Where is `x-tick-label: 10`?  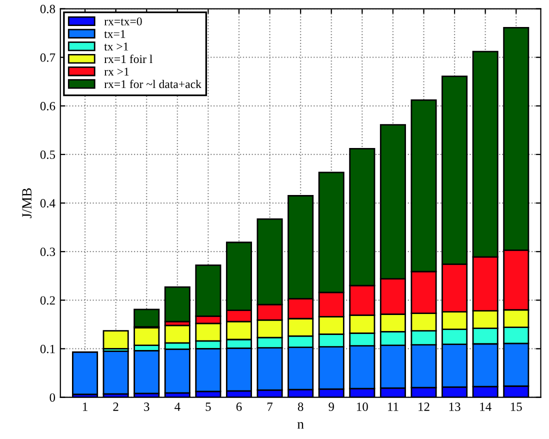
x-tick-label: 10 is located at coordinates (362, 406).